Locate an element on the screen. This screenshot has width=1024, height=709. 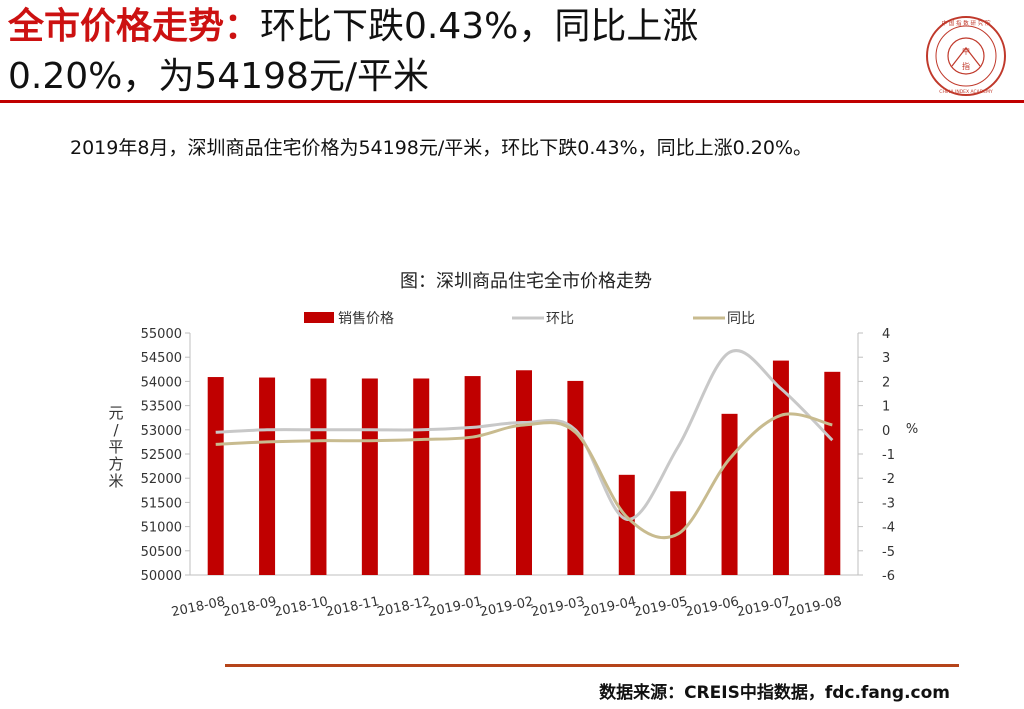
x-tick-label: 2019-01 is located at coordinates (455, 607).